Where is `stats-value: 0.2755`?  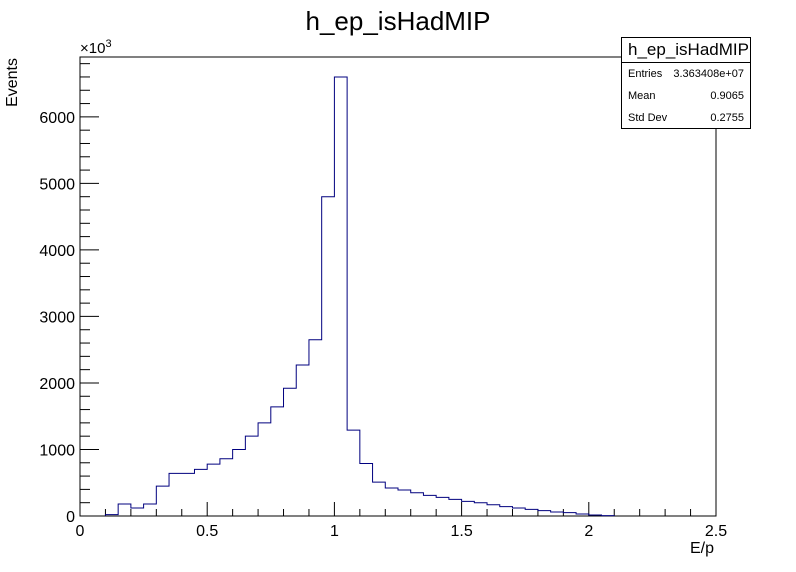 stats-value: 0.2755 is located at coordinates (727, 118).